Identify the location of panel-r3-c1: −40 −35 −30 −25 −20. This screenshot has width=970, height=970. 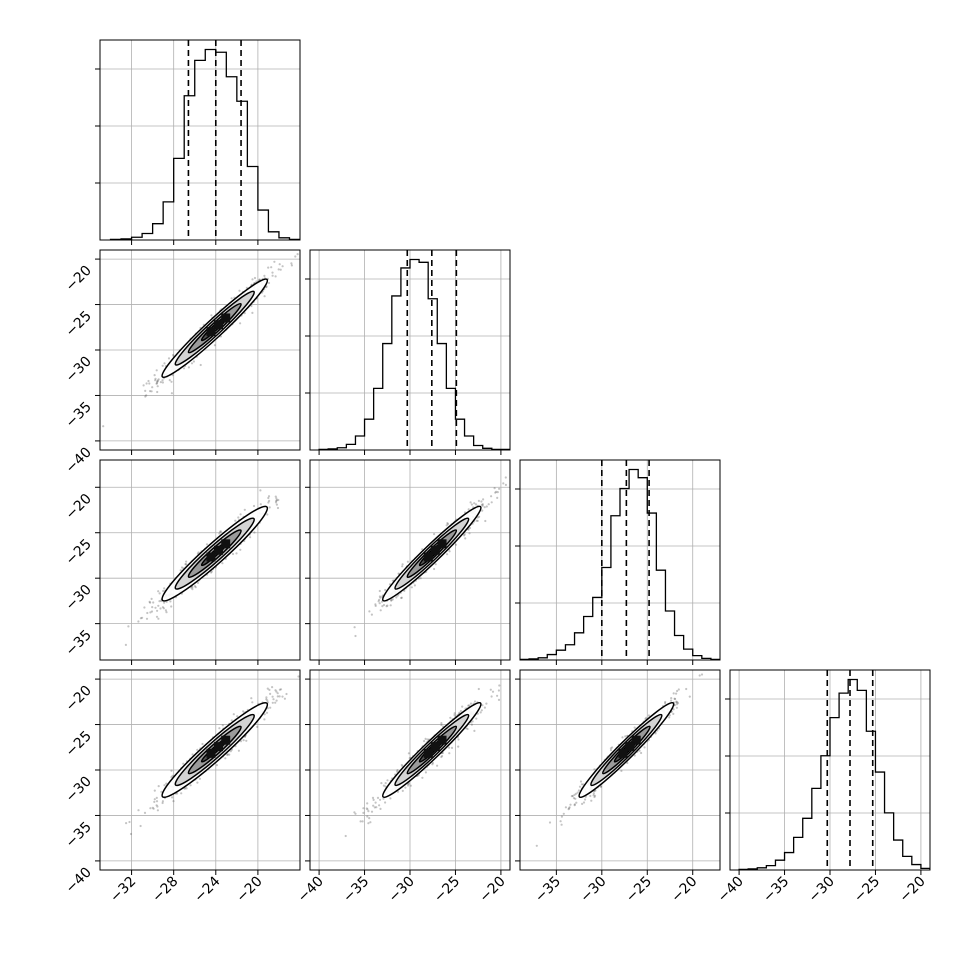
(403, 787).